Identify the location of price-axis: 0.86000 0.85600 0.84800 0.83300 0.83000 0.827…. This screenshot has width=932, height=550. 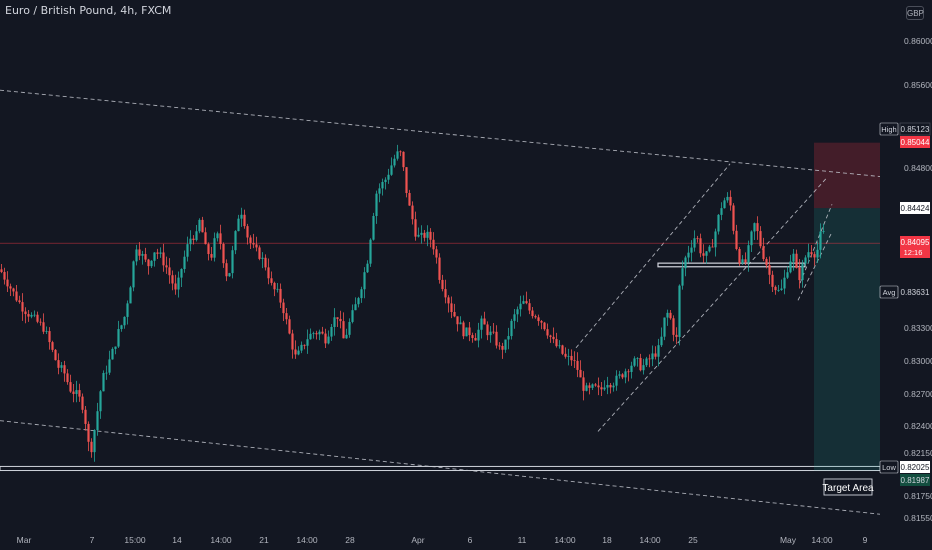
(906, 275).